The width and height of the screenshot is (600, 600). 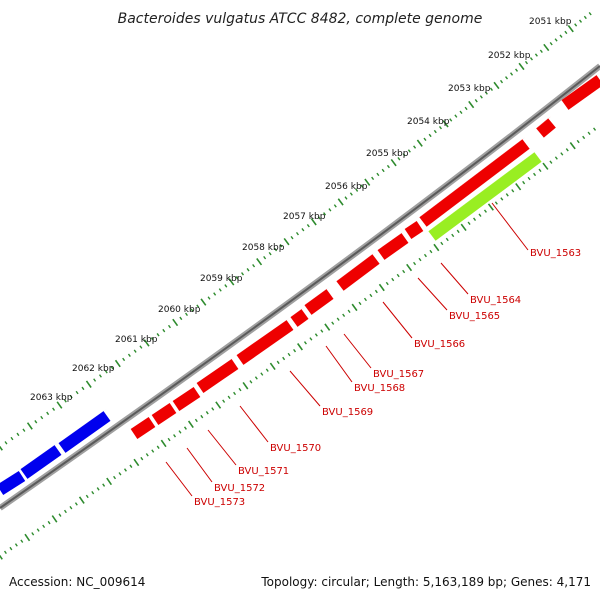 I want to click on gene-label: BVU_1567, so click(x=398, y=374).